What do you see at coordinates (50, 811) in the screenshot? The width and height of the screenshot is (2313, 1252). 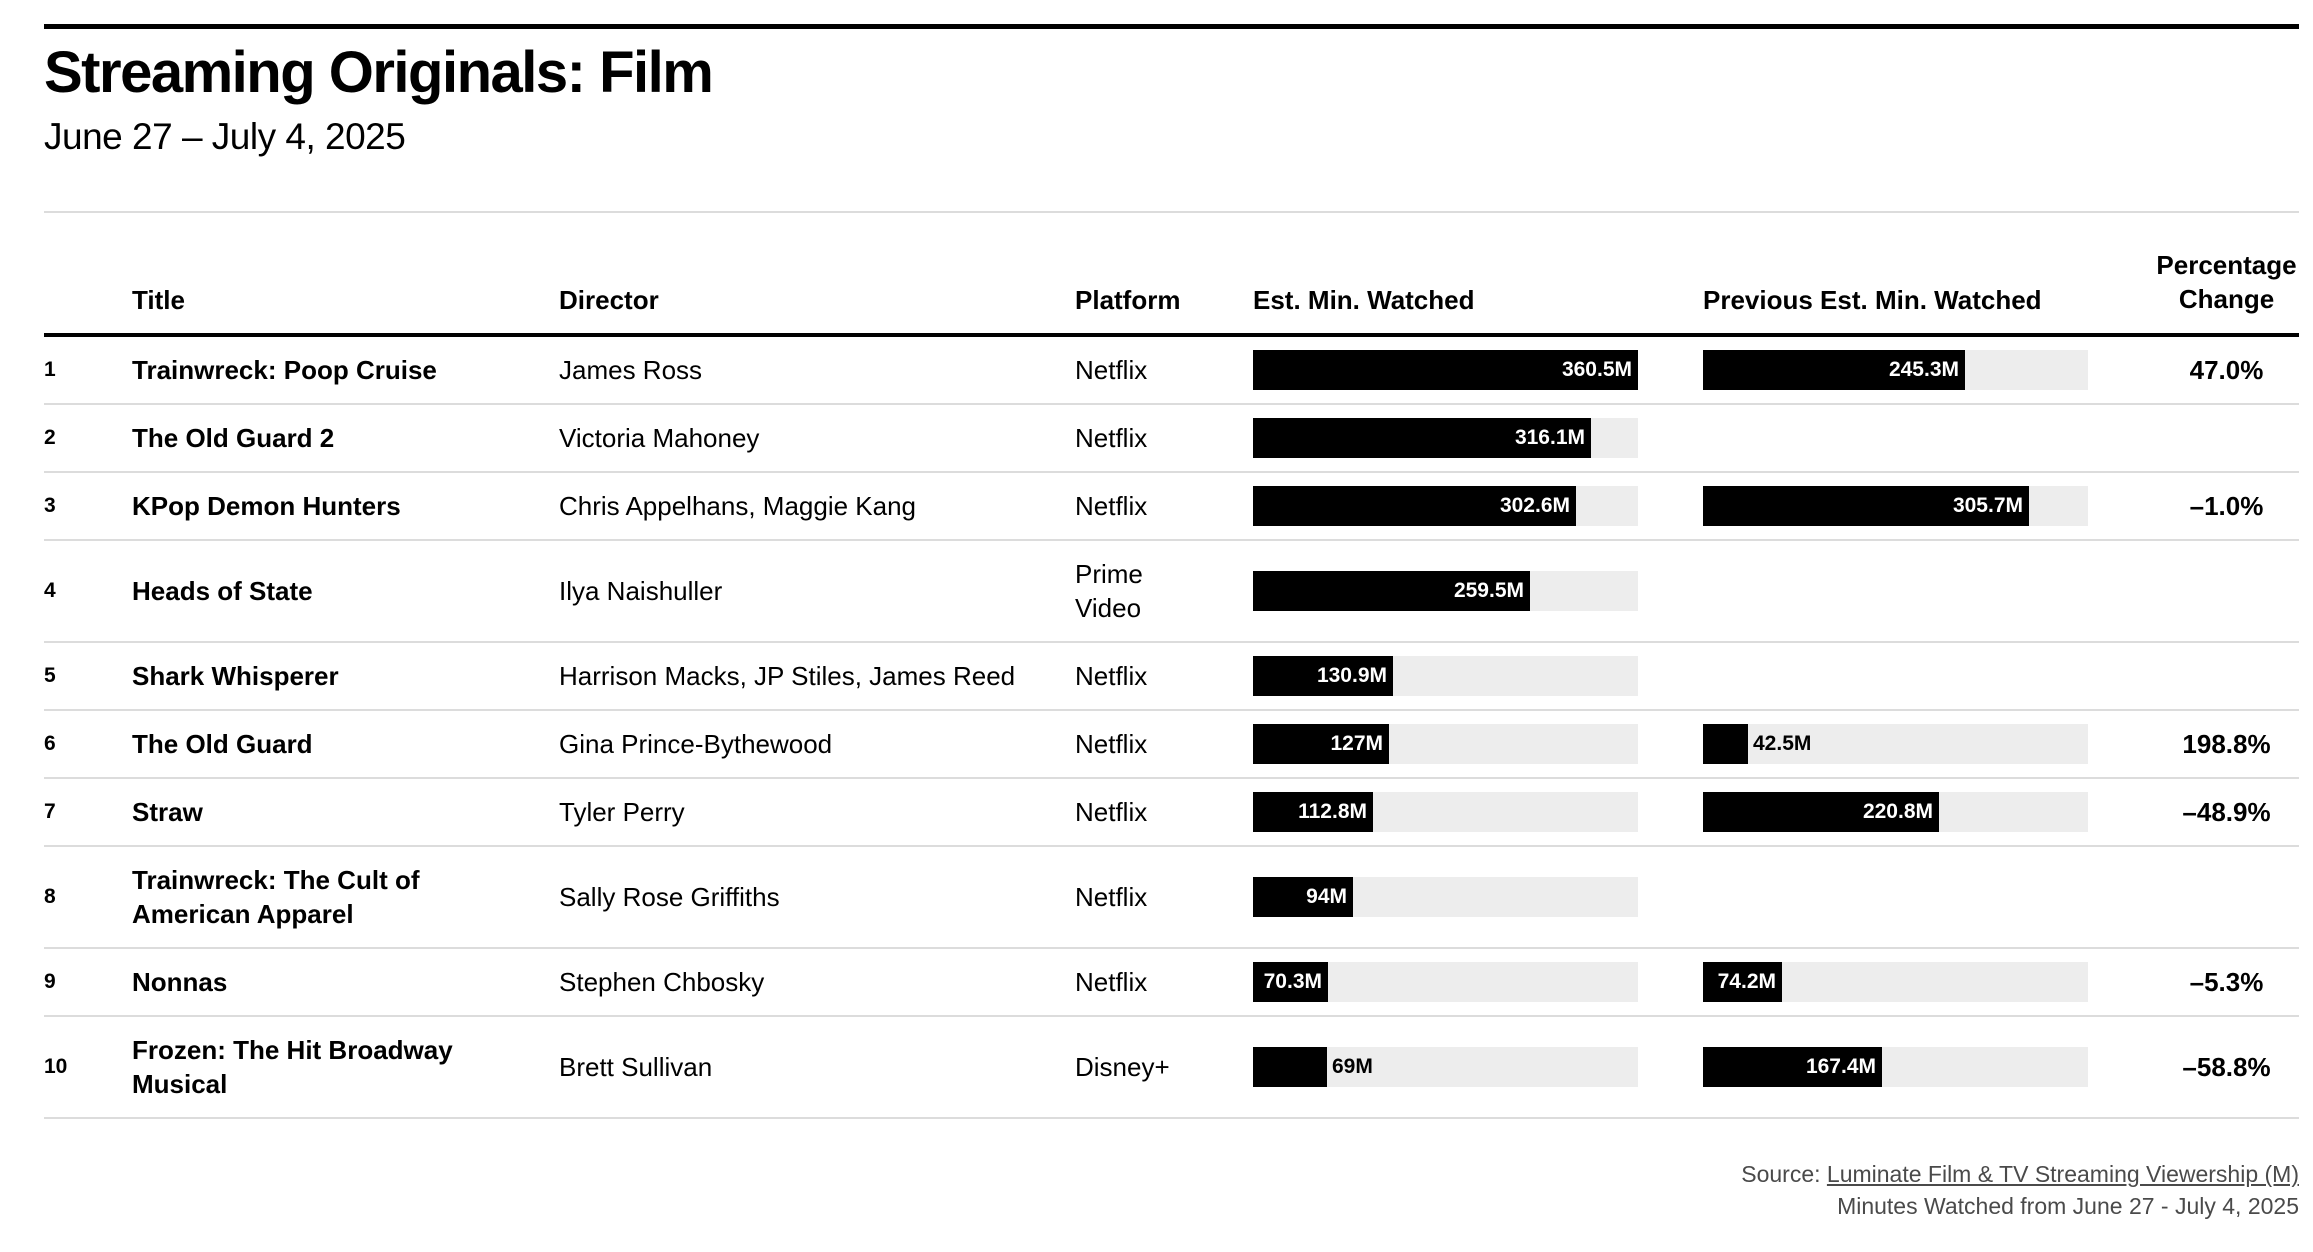 I see `row-rank: 7` at bounding box center [50, 811].